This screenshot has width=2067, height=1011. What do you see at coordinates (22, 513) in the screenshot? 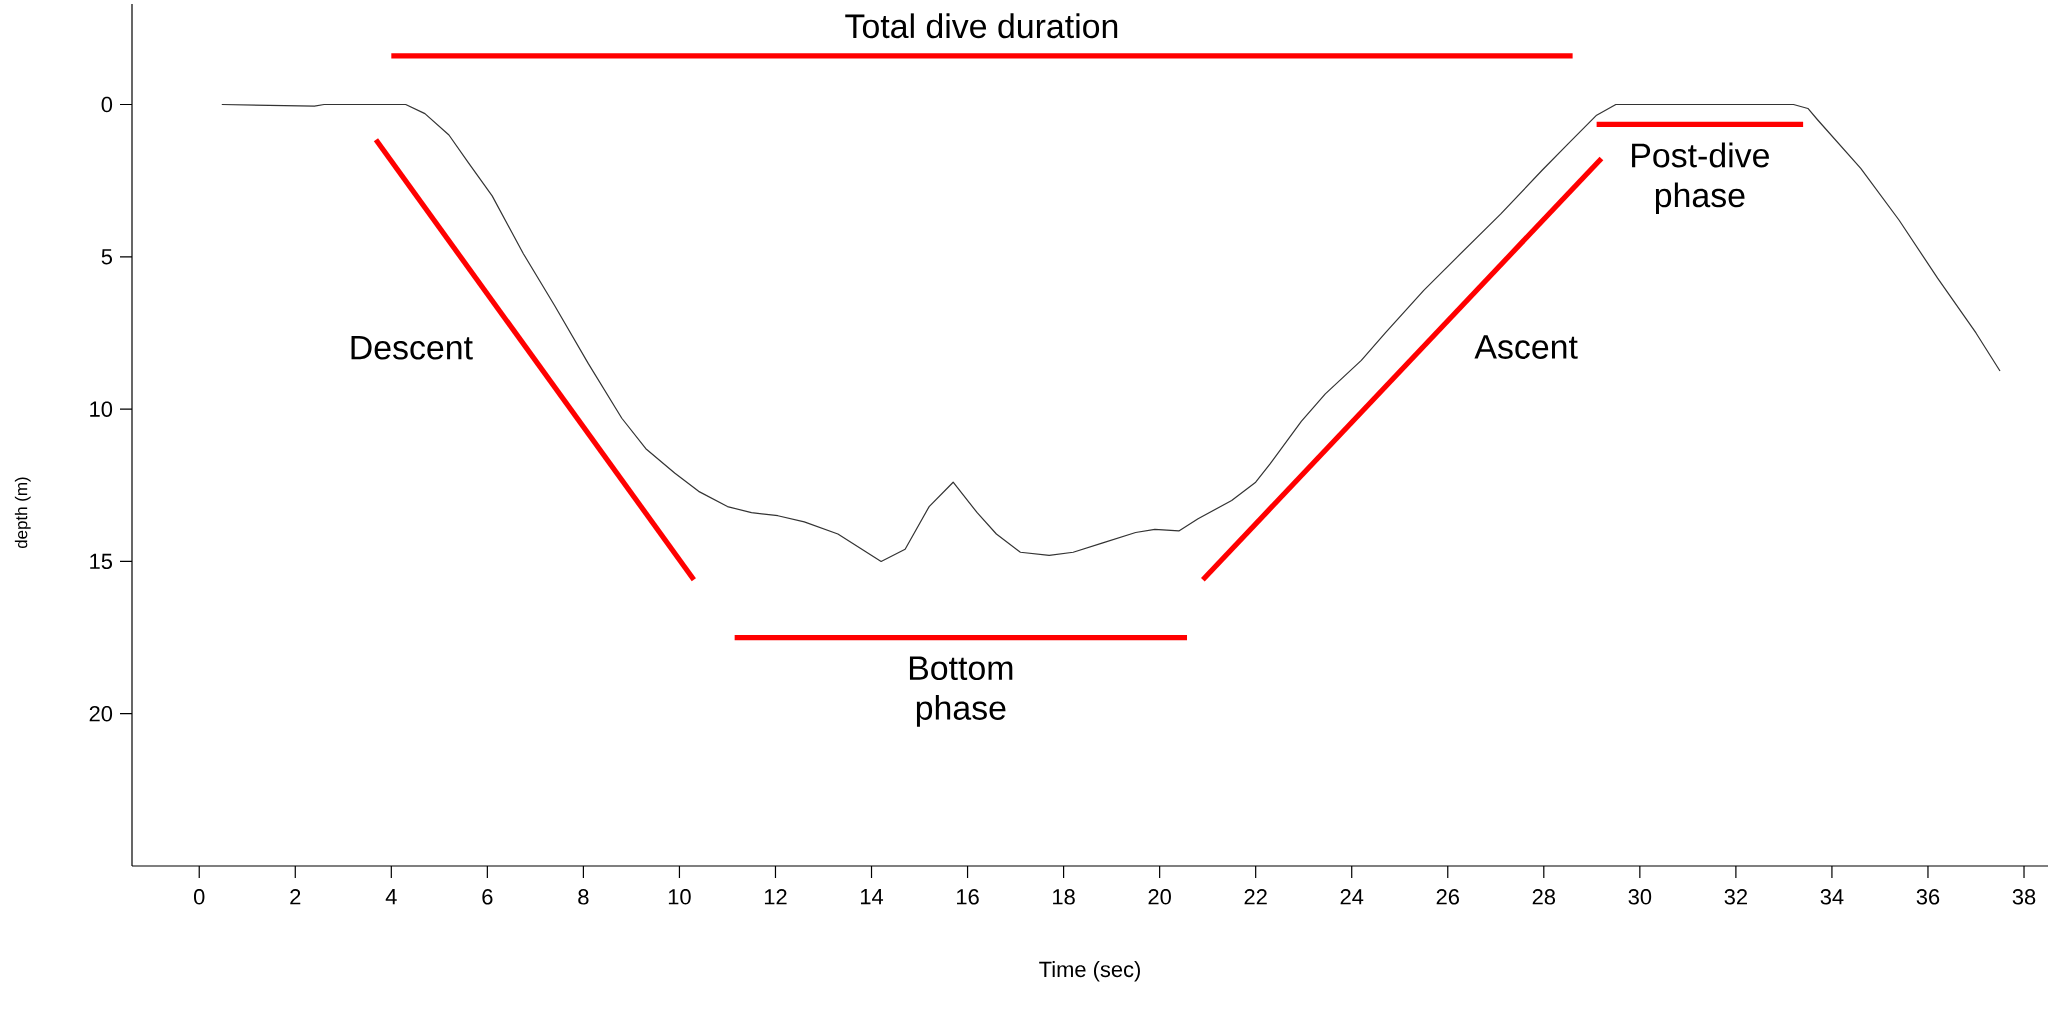
I see `y-axis-title: depth (m)` at bounding box center [22, 513].